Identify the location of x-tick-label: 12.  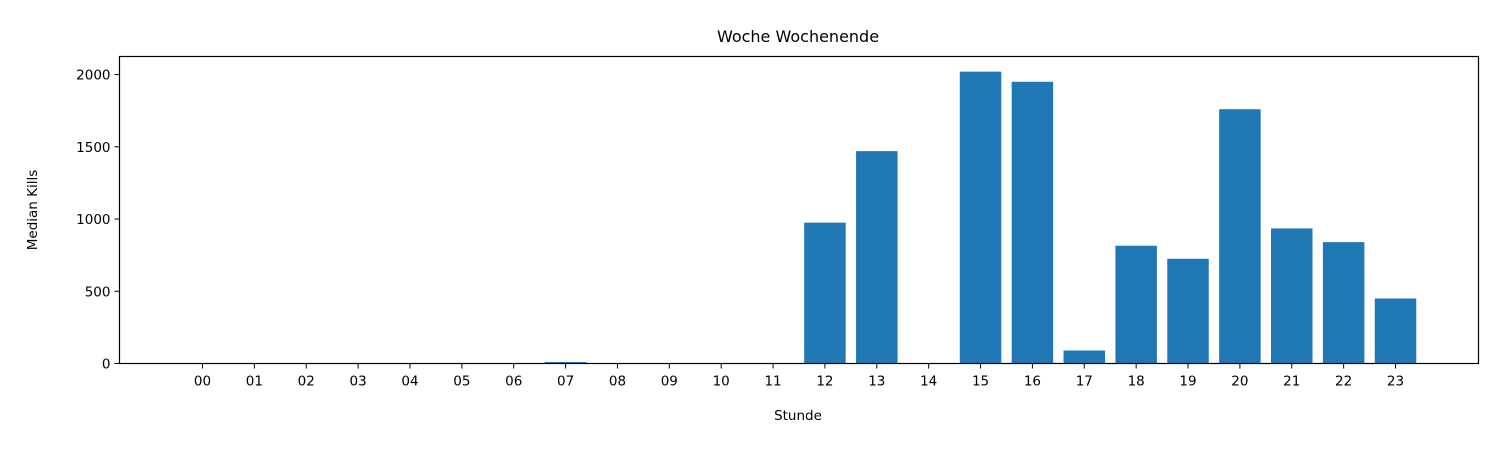
(824, 382).